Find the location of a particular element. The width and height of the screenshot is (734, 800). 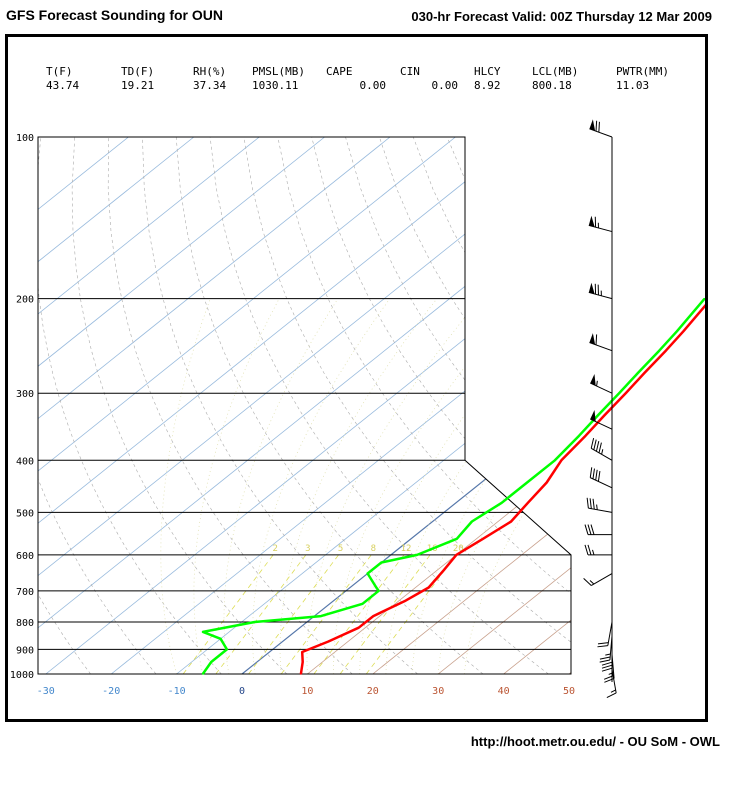

stat-label: PWTR(MM) is located at coordinates (642, 71).